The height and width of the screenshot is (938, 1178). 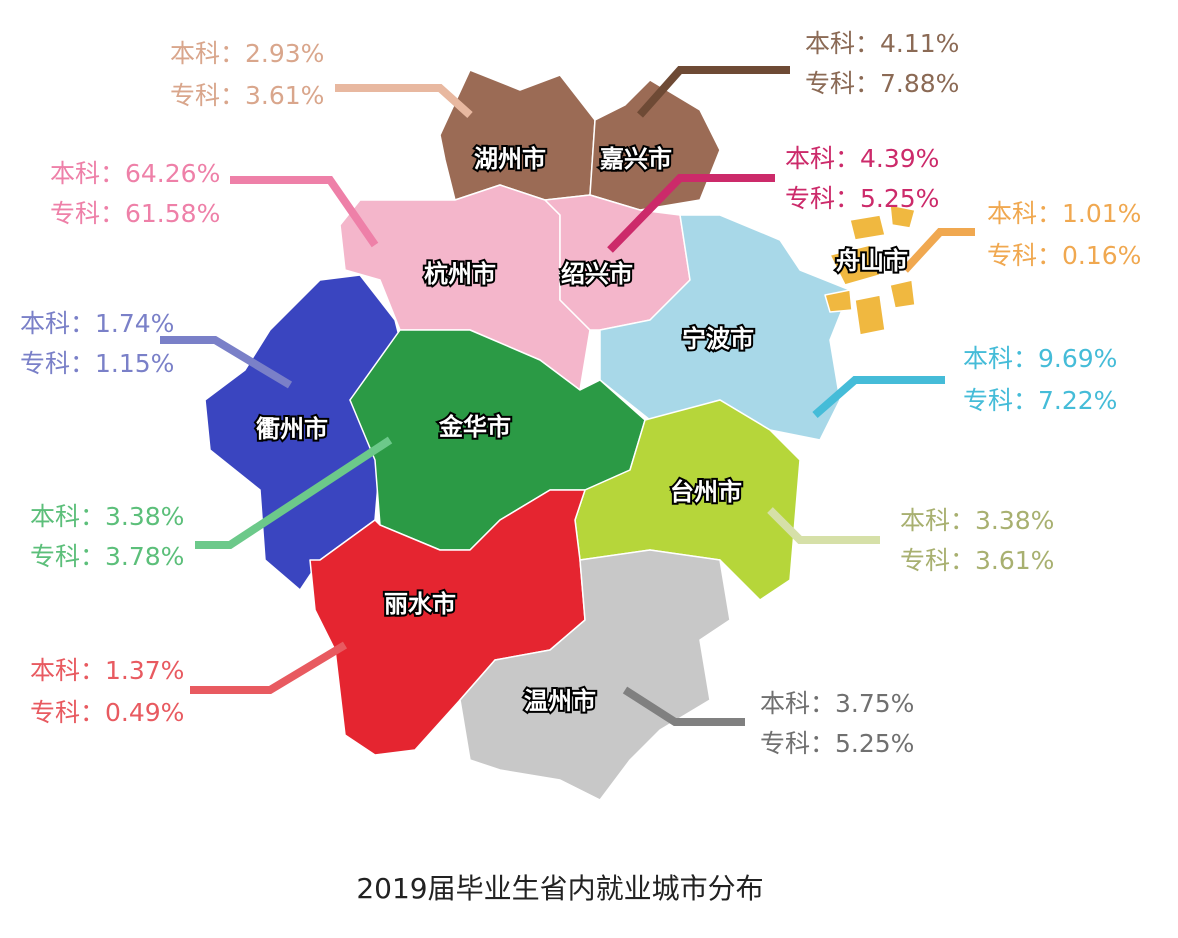 What do you see at coordinates (97, 323) in the screenshot?
I see `label-line: 本科：1.74%` at bounding box center [97, 323].